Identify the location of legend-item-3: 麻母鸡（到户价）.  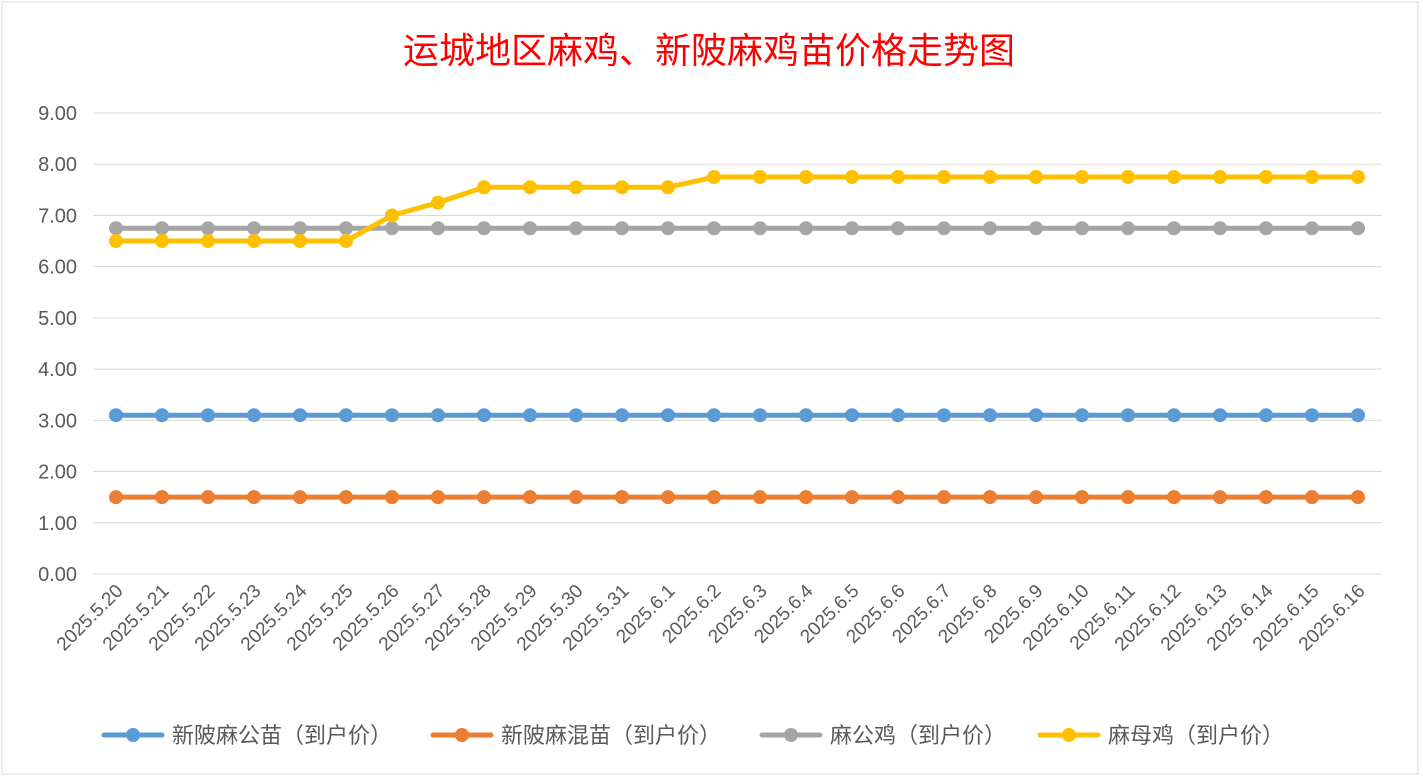
(1160, 736).